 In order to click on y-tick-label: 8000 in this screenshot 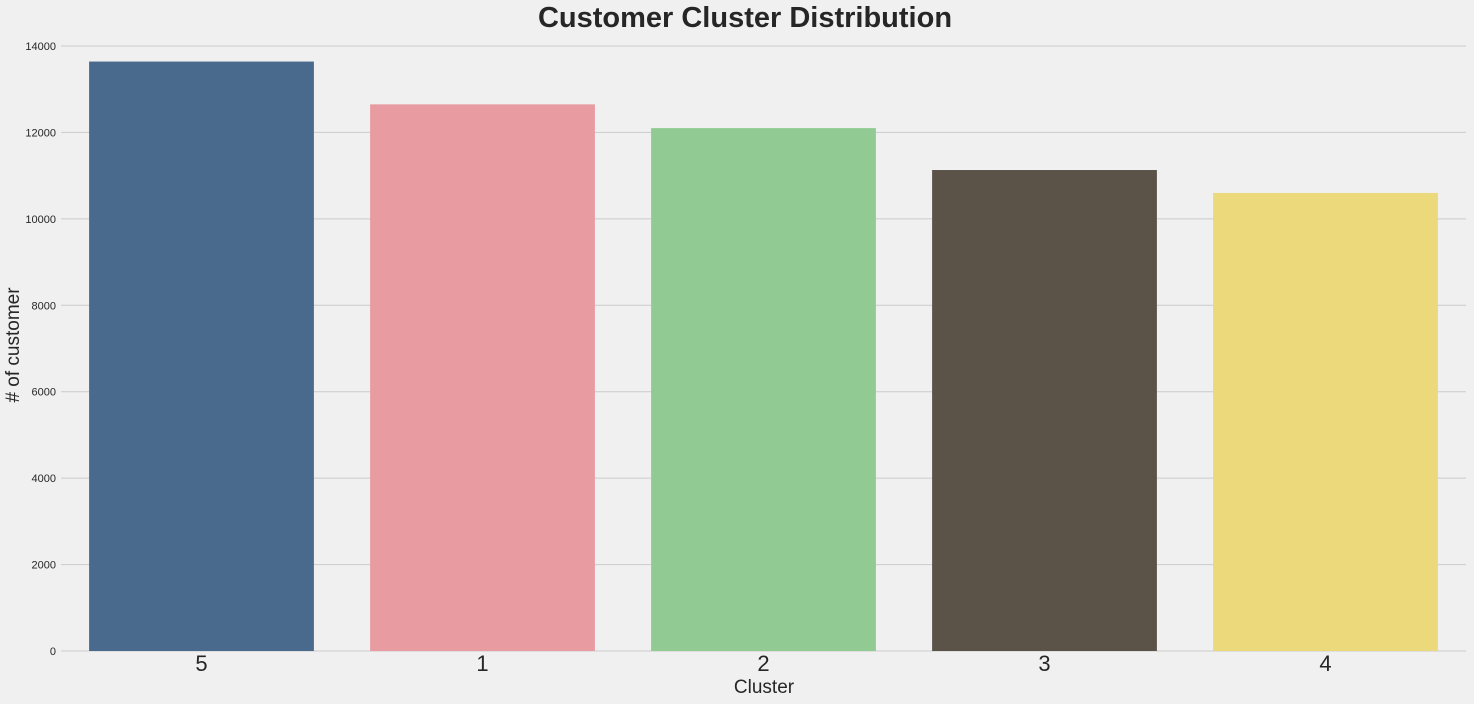, I will do `click(44, 306)`.